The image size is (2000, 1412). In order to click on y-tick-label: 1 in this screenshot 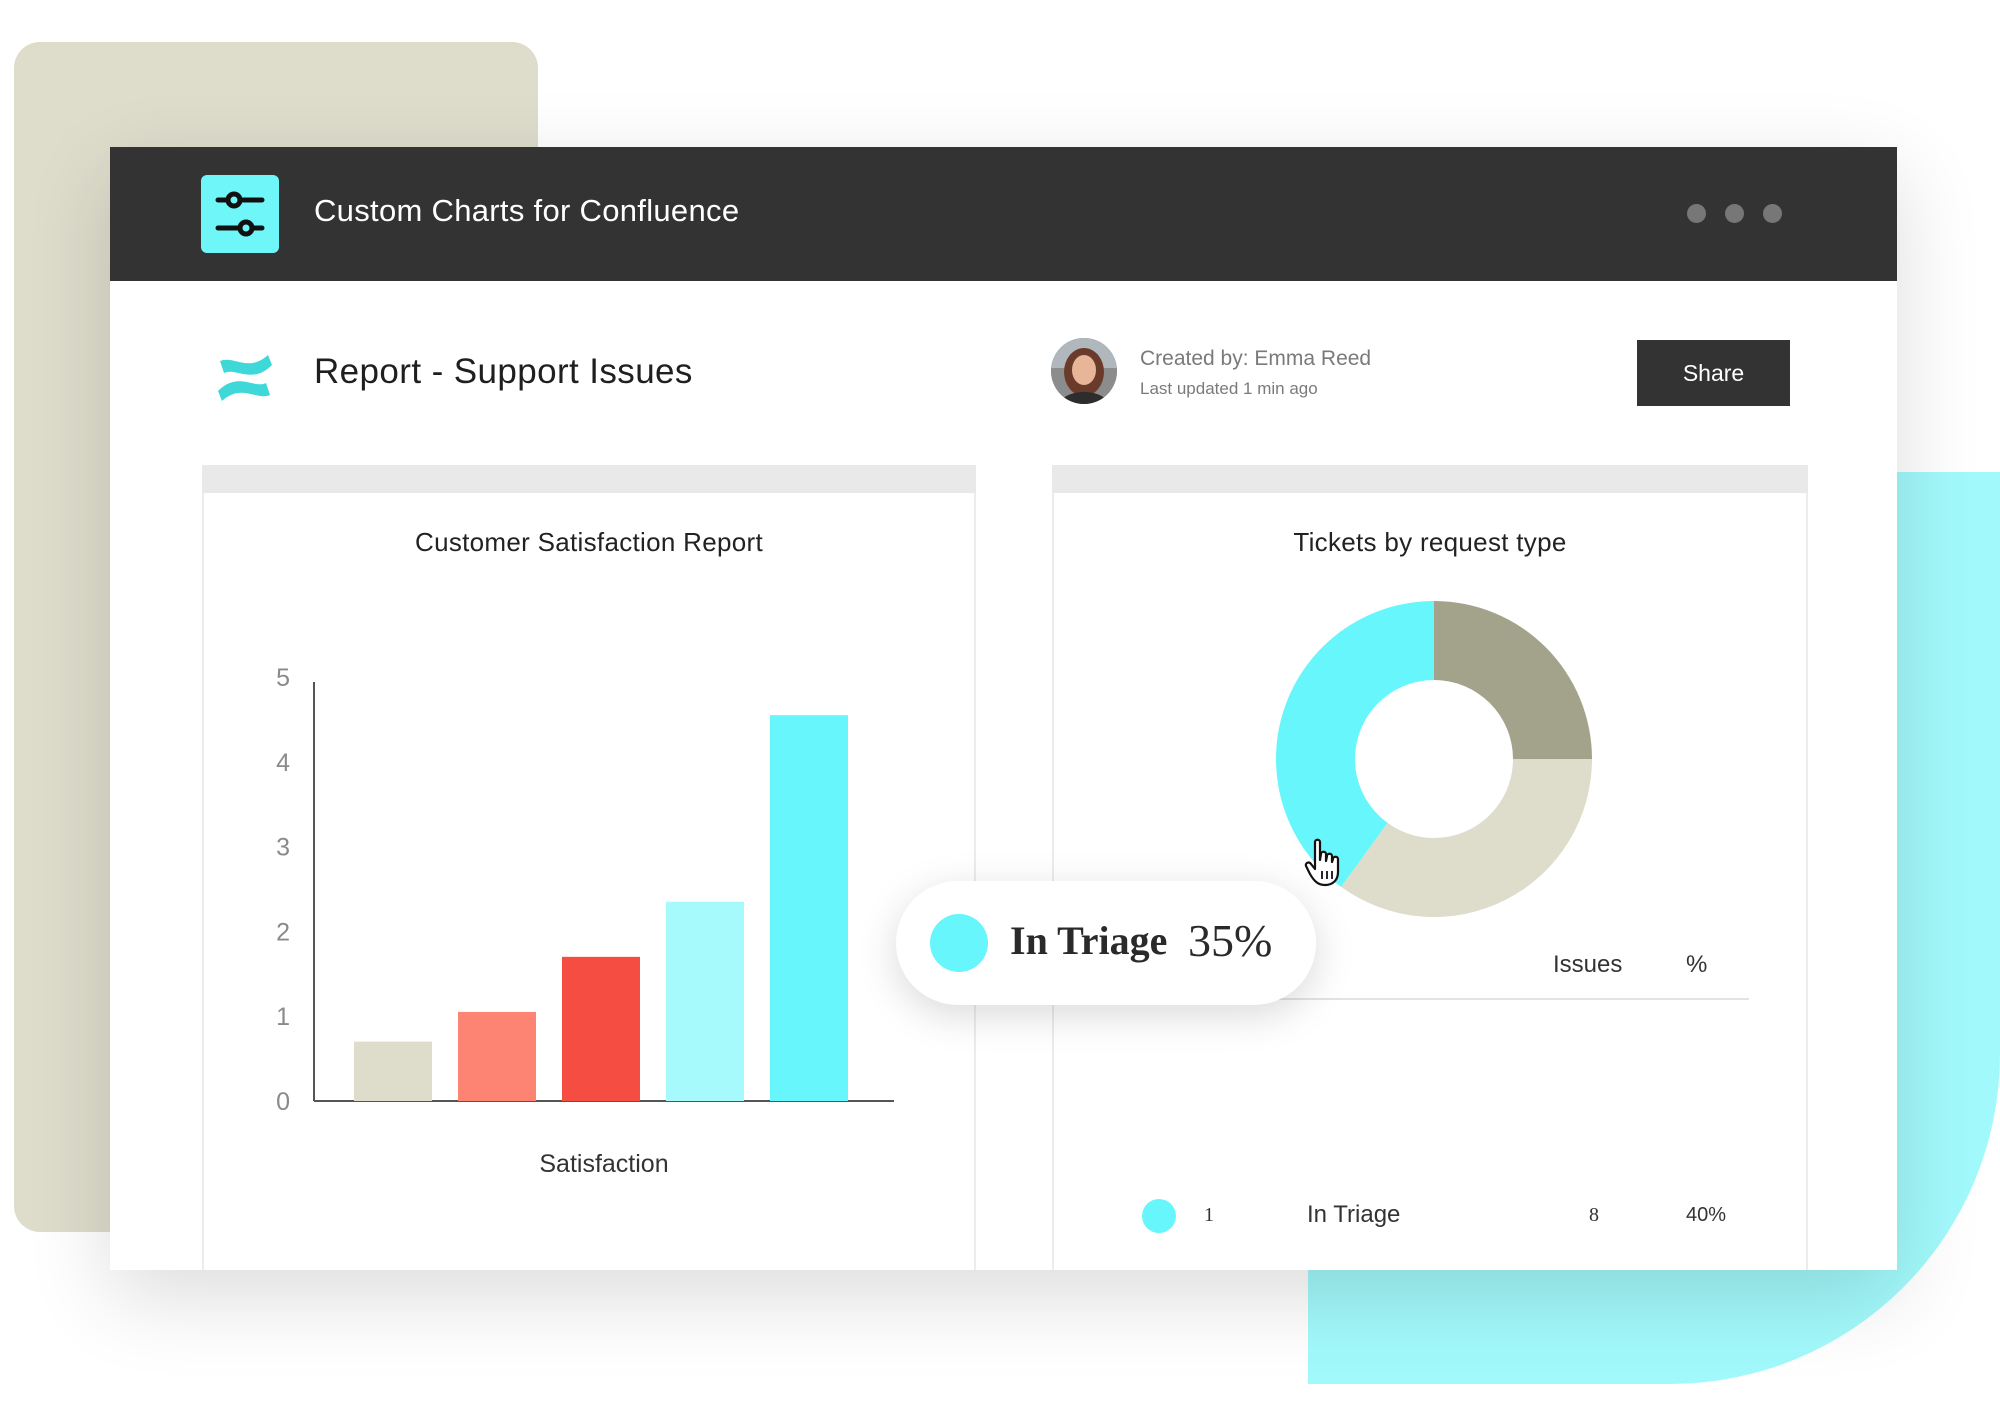, I will do `click(283, 1017)`.